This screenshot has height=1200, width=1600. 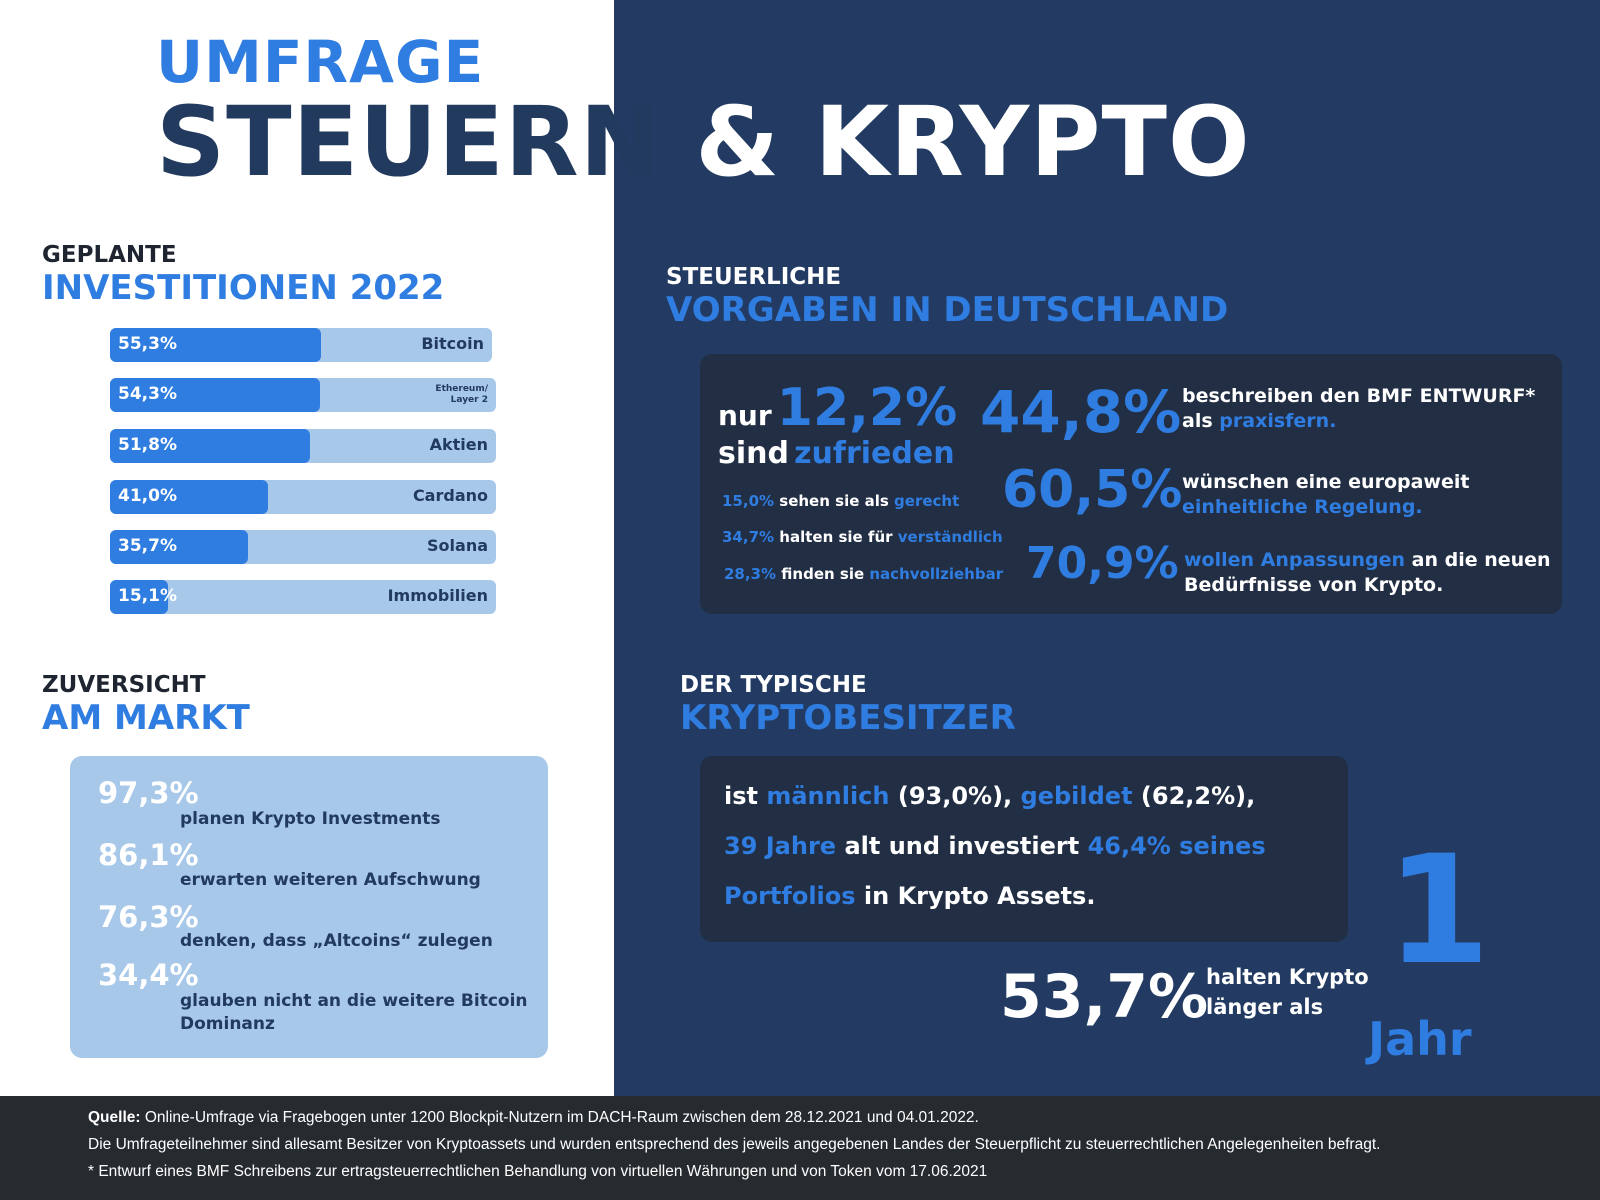 I want to click on small-stat: 15,0% sehen sie als gerecht, so click(x=840, y=501).